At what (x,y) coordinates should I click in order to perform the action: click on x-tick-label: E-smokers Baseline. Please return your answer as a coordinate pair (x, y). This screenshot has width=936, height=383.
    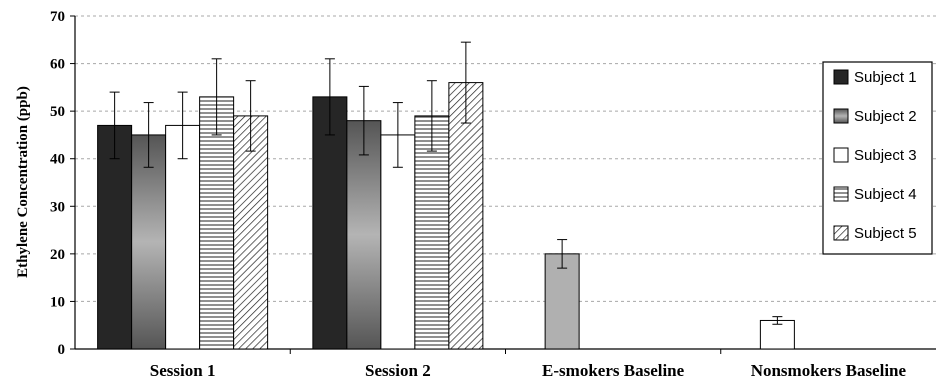
    Looking at the image, I should click on (613, 370).